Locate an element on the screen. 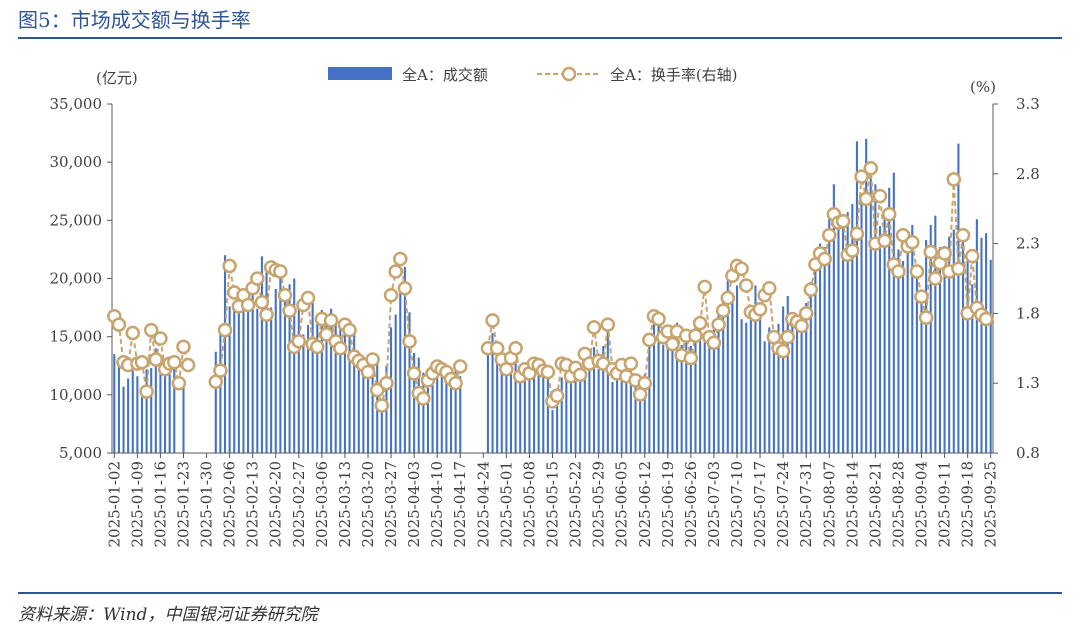  right-axis-unit: (%) is located at coordinates (983, 87).